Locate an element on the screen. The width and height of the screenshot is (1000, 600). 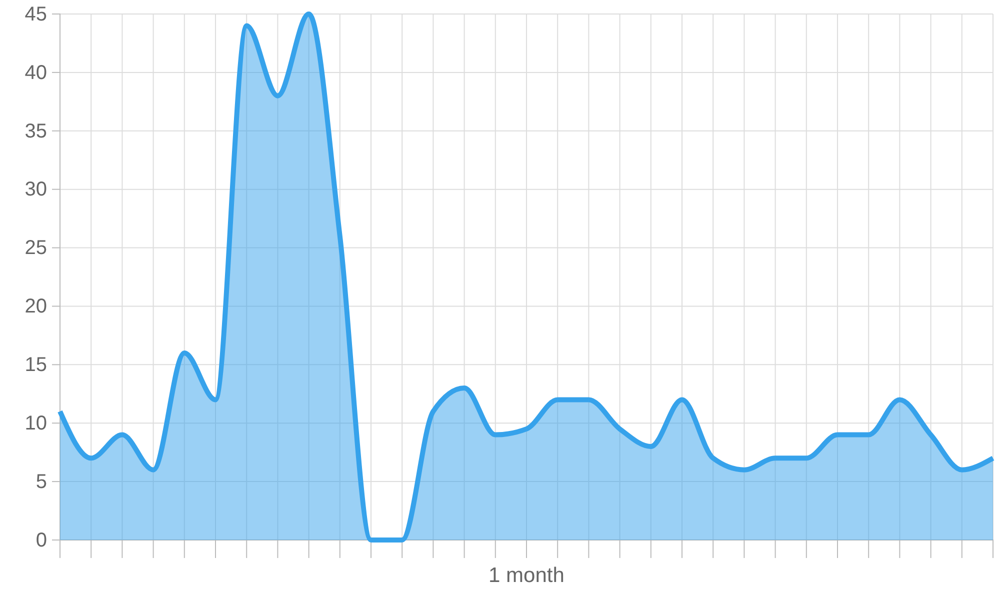
y-tick-label: 20 is located at coordinates (35, 307).